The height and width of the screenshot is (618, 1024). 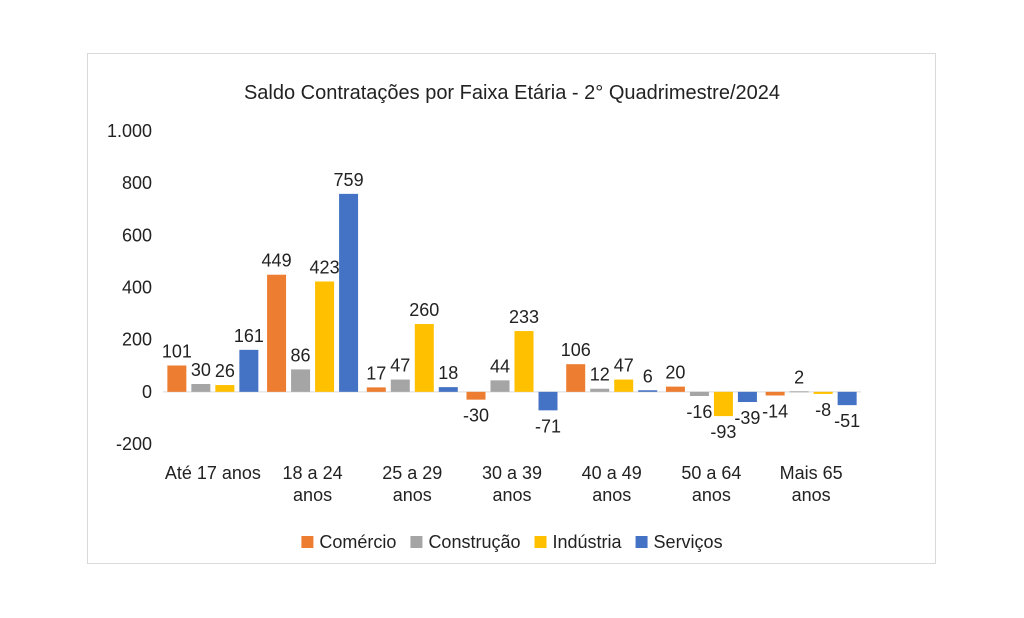 What do you see at coordinates (277, 261) in the screenshot?
I see `data-label: 449` at bounding box center [277, 261].